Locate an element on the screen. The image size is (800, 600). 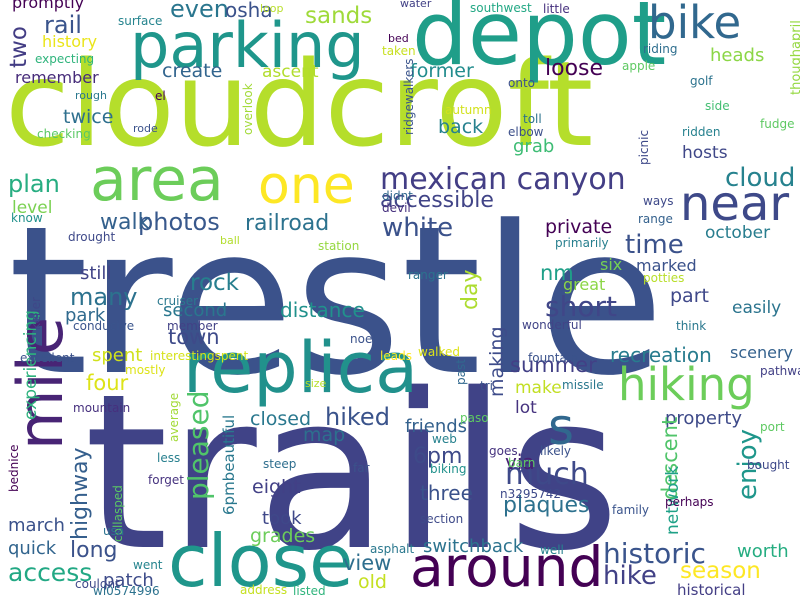
word-bought: bought is located at coordinates (768, 465).